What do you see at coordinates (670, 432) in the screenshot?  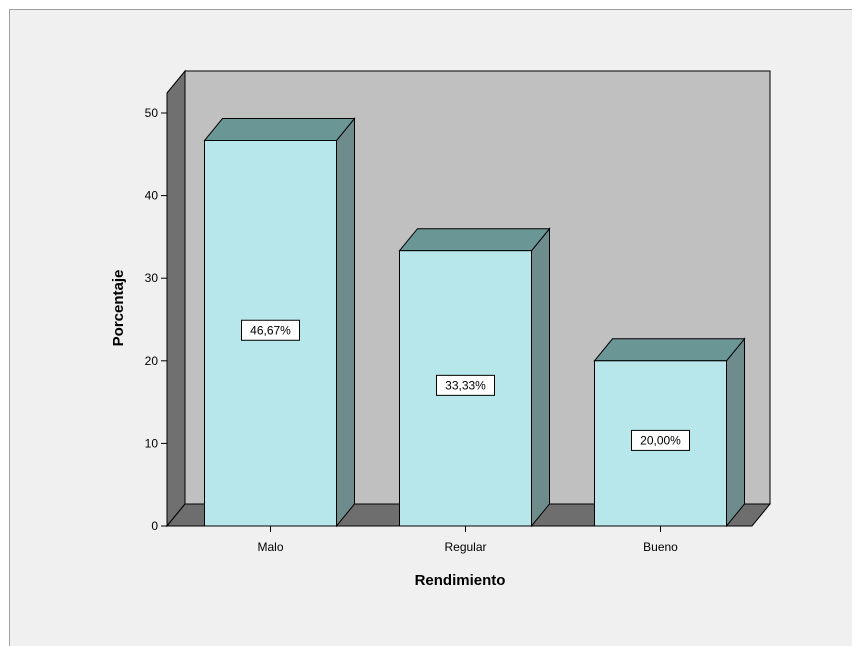 I see `bar: 20,00%` at bounding box center [670, 432].